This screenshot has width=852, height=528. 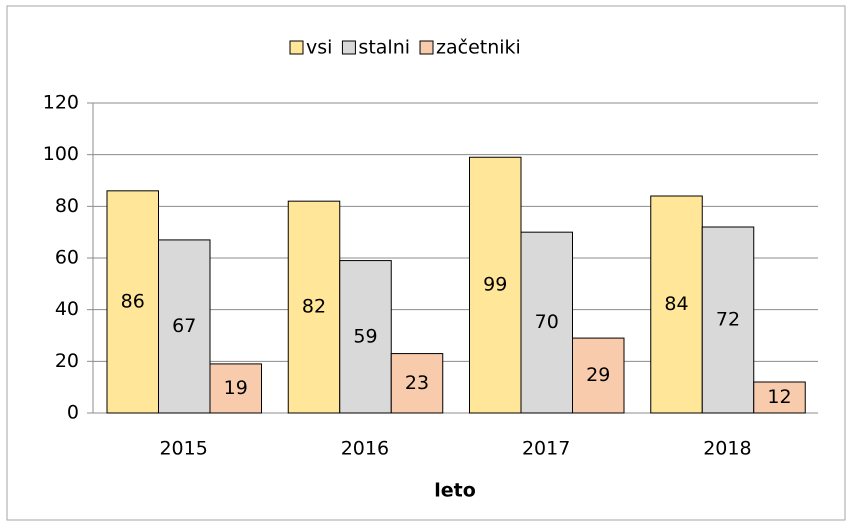 What do you see at coordinates (365, 449) in the screenshot?
I see `x-tick-label: 2016` at bounding box center [365, 449].